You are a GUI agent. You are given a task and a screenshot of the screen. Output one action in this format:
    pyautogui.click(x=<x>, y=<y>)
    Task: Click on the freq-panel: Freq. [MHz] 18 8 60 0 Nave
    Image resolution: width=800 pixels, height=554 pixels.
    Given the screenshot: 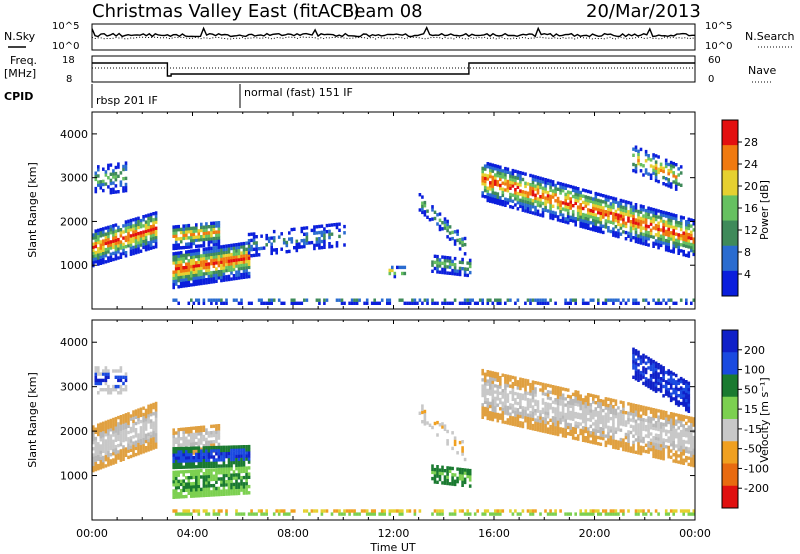 What is the action you would take?
    pyautogui.click(x=390, y=69)
    